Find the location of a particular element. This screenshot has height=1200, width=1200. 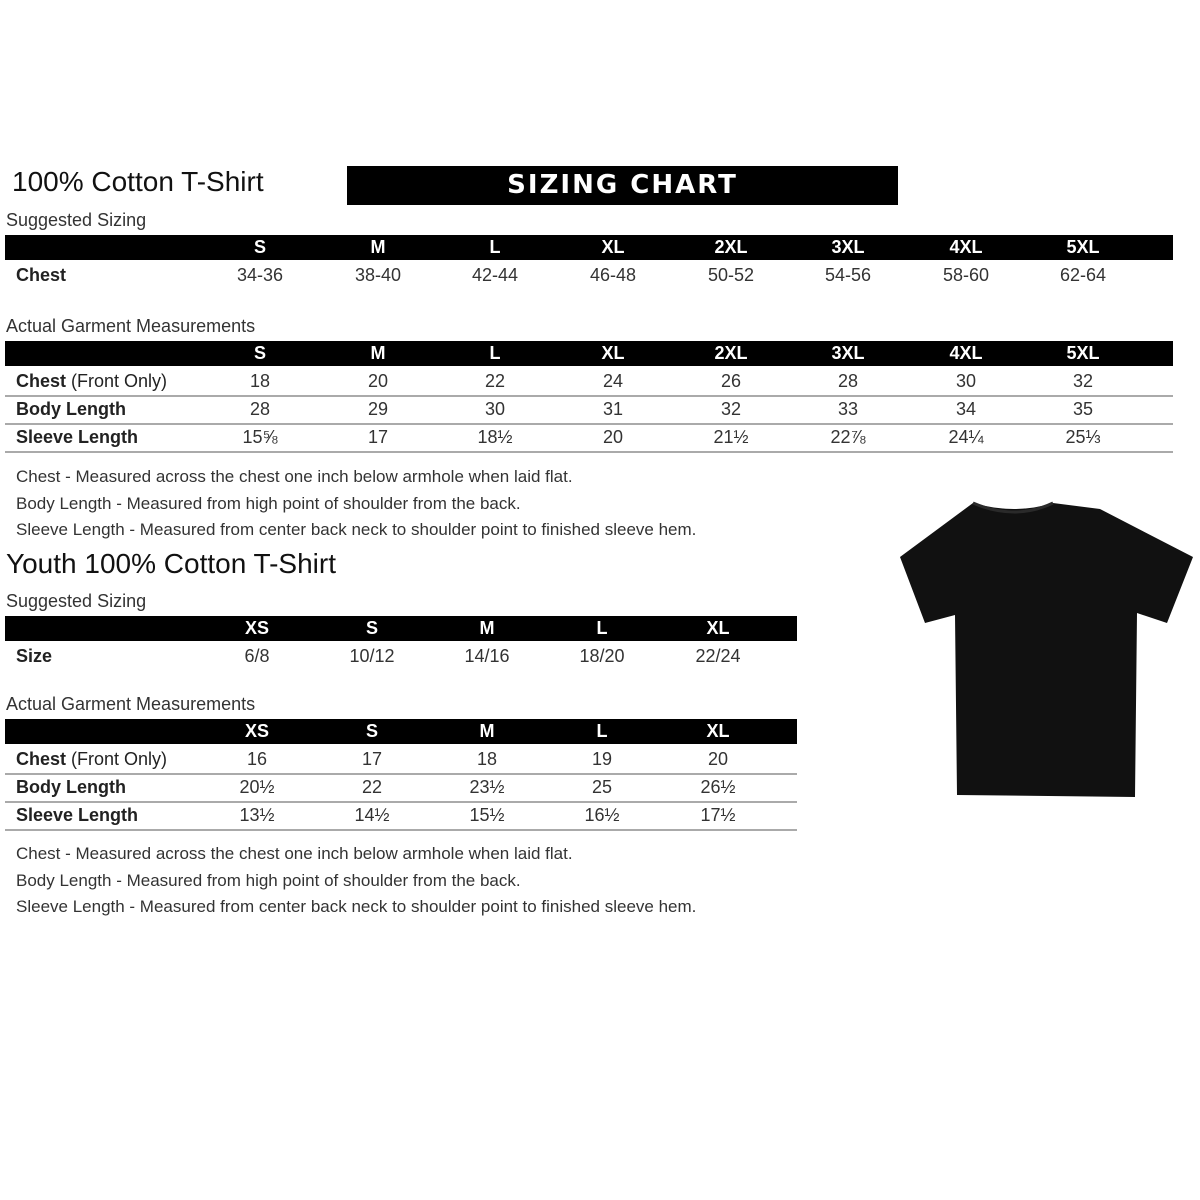

table-cell: 50-52 is located at coordinates (731, 275).